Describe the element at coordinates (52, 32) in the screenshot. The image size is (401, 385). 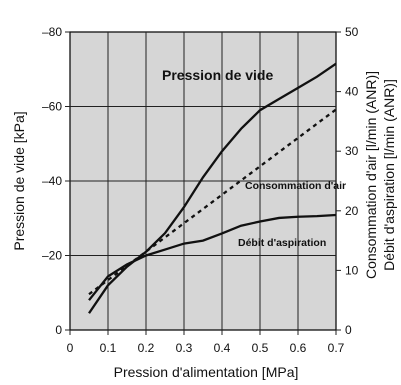
I see `y-left-tick-label: –80` at that location.